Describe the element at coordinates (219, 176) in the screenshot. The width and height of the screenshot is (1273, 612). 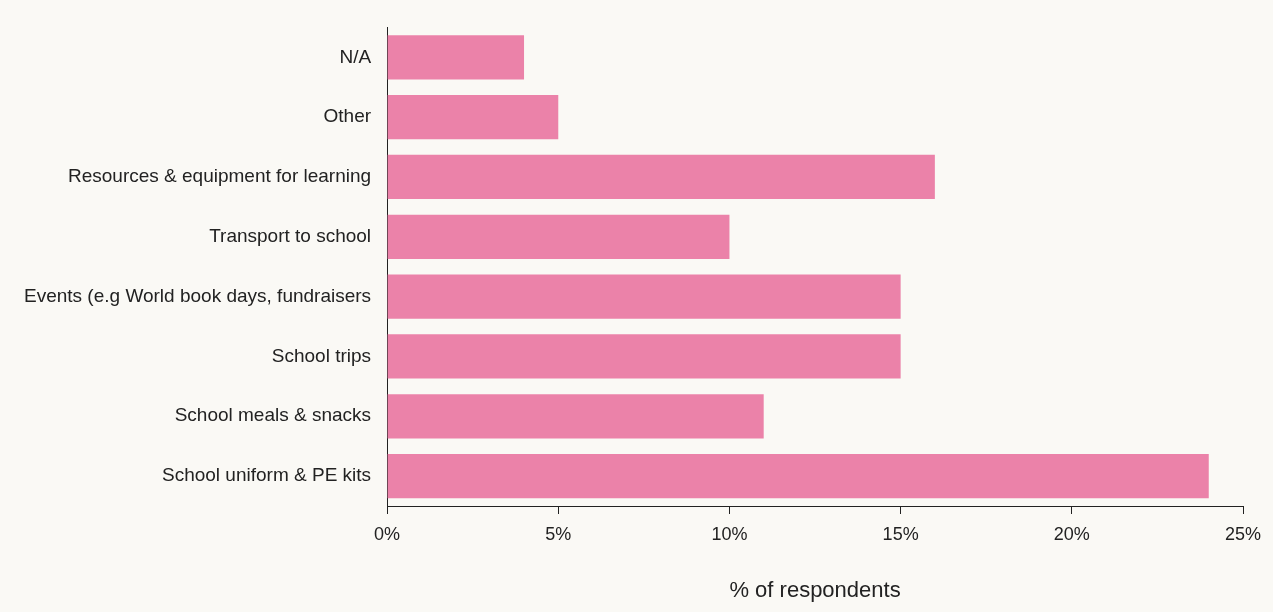
I see `y-tick-label: Resources & equipment for learning` at that location.